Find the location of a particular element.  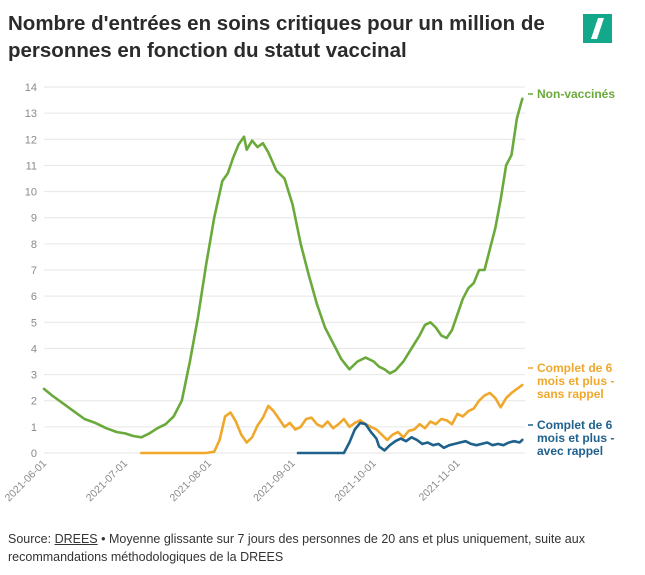

series-label-2: sans rappel is located at coordinates (570, 394).